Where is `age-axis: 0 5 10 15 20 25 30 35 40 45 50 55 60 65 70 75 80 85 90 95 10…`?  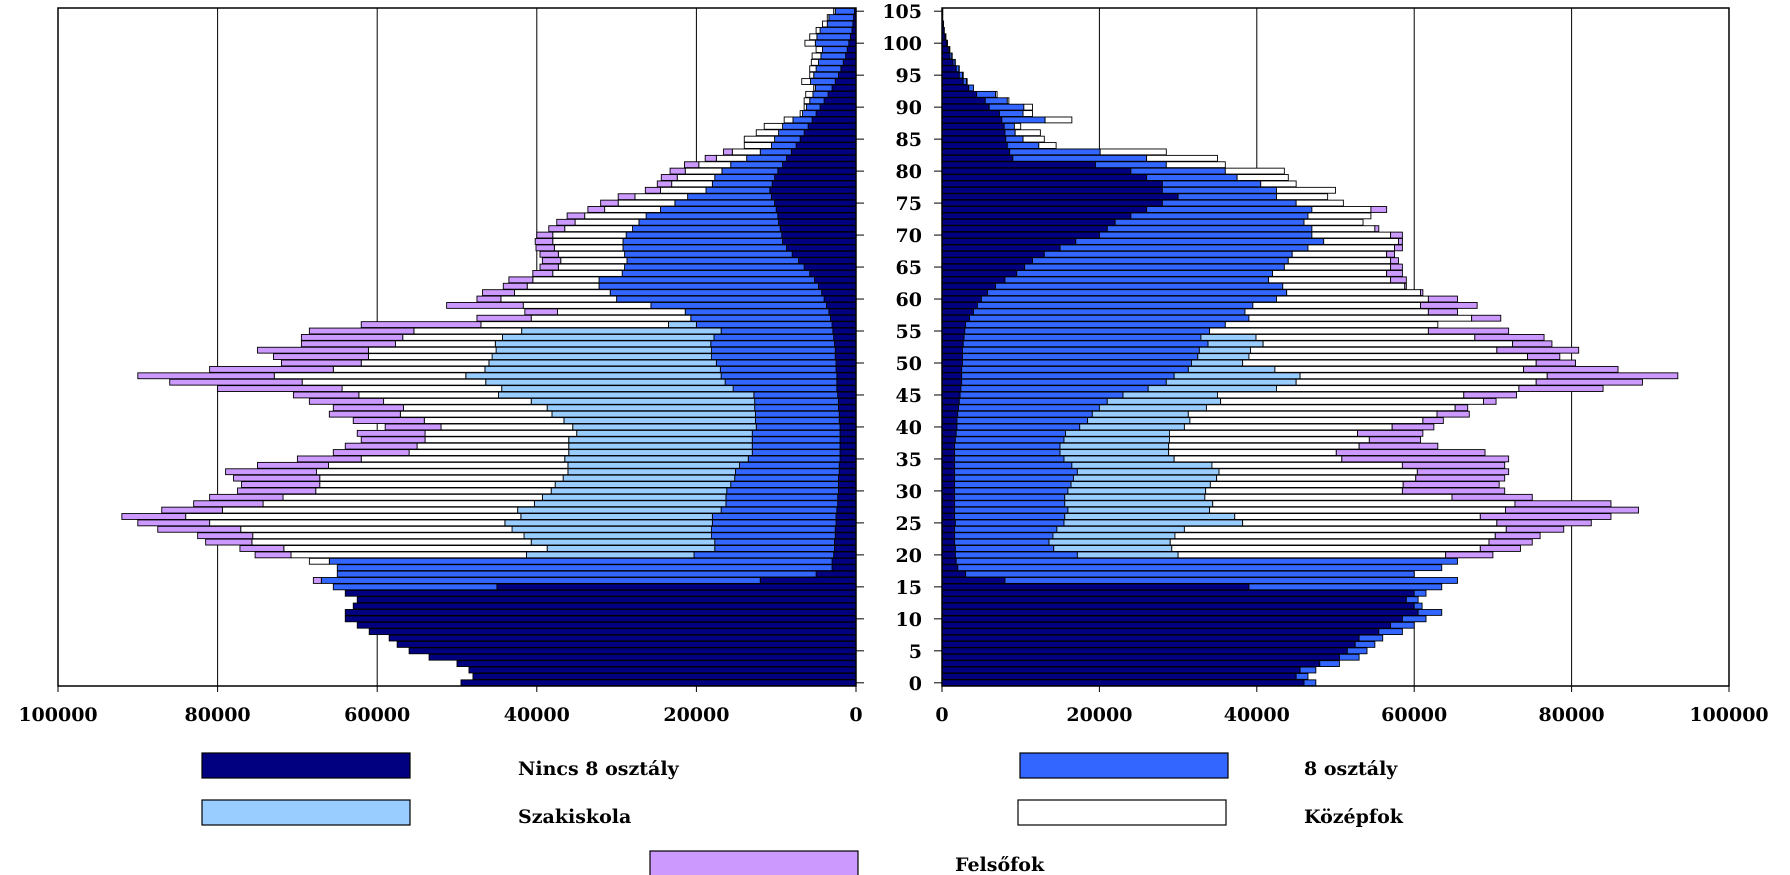
age-axis: 0 5 10 15 20 25 30 35 40 45 50 55 60 65 70 75 80 85 90 95 10… is located at coordinates (899, 348).